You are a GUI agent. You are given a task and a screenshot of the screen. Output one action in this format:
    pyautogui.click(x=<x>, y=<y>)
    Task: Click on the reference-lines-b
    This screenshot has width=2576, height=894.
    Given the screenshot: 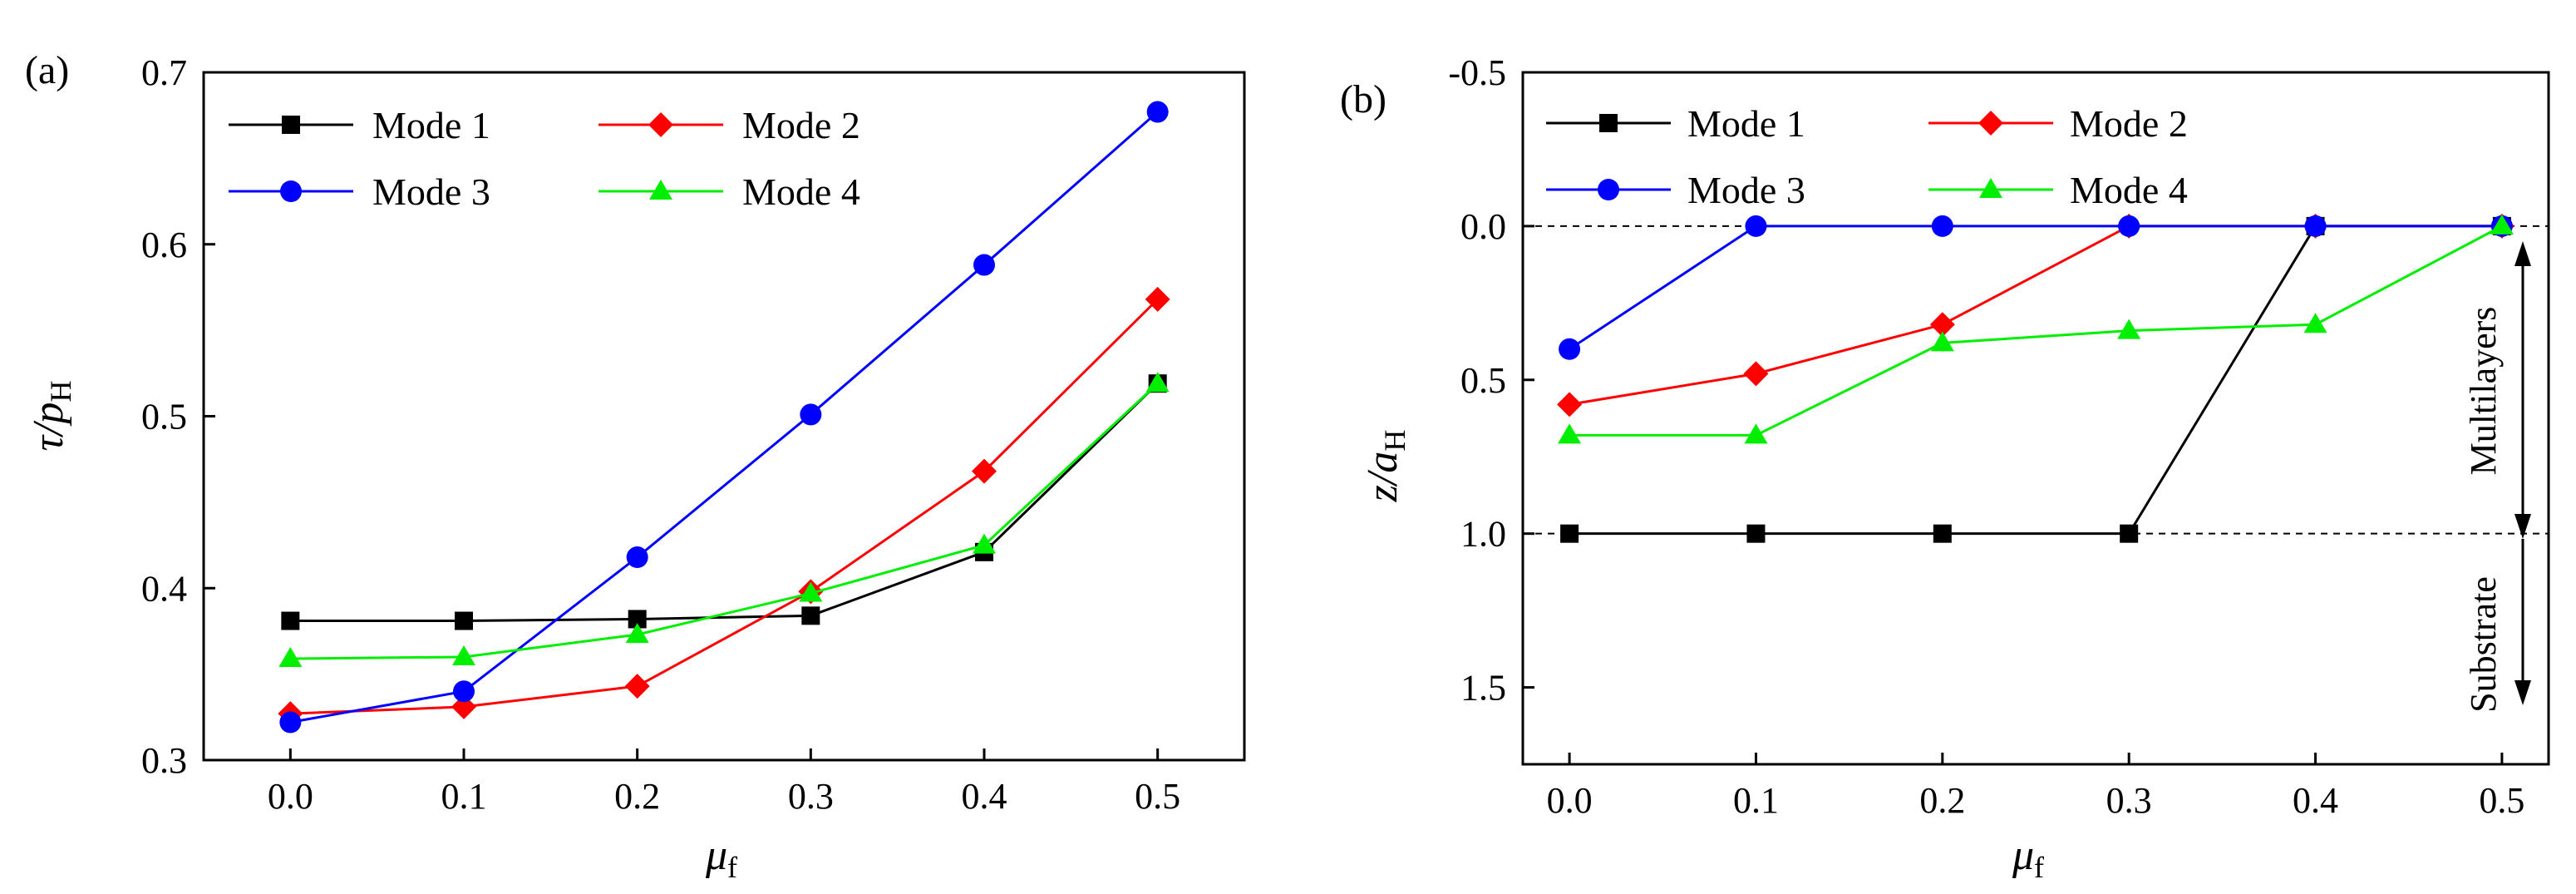 What is the action you would take?
    pyautogui.click(x=2036, y=380)
    